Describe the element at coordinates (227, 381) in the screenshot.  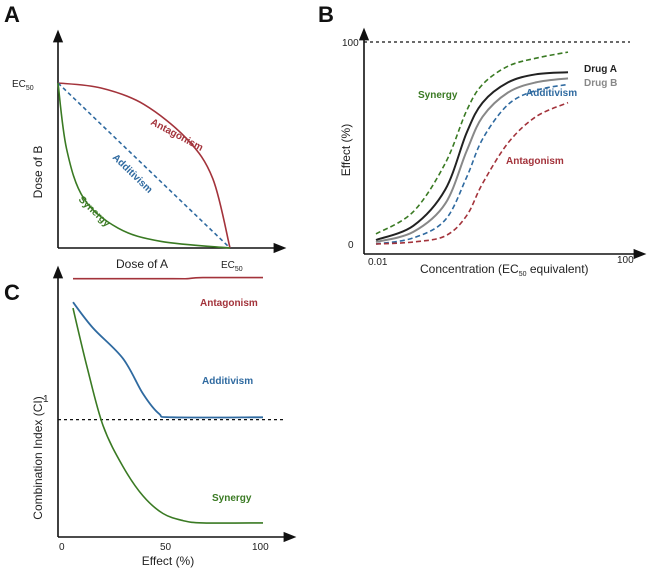
I see `panel-c-additivism-label: Additivism` at that location.